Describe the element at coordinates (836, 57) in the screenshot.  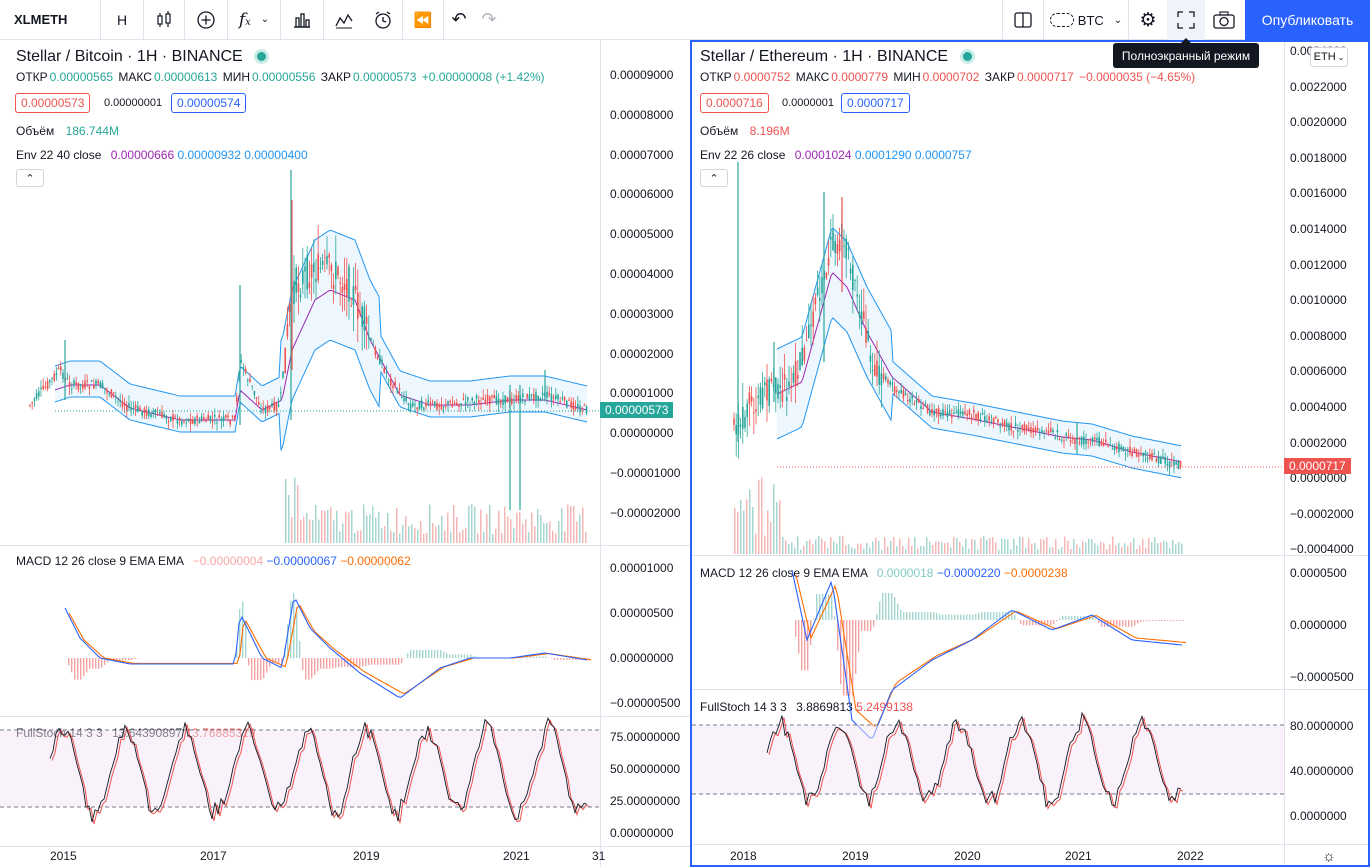
I see `chart-title: Stellar / Ethereum · 1H · BINANCE` at that location.